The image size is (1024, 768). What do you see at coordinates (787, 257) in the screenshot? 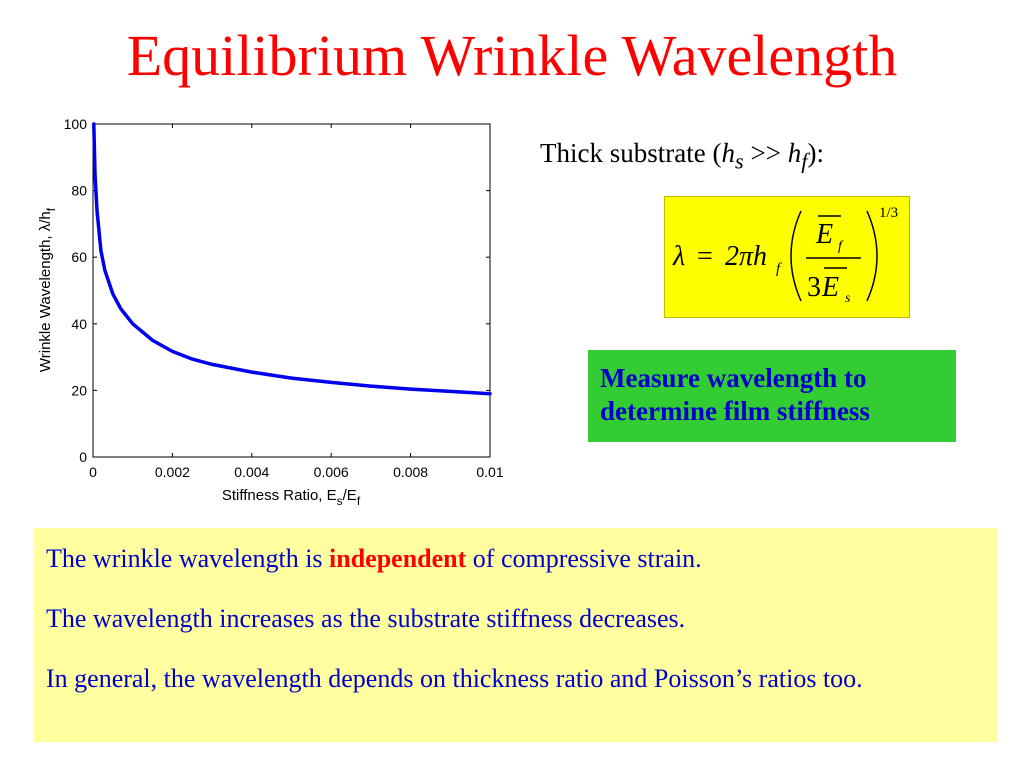
I see `wavelength-formula: λ = 2πh f E f 3 E s 1/3` at bounding box center [787, 257].